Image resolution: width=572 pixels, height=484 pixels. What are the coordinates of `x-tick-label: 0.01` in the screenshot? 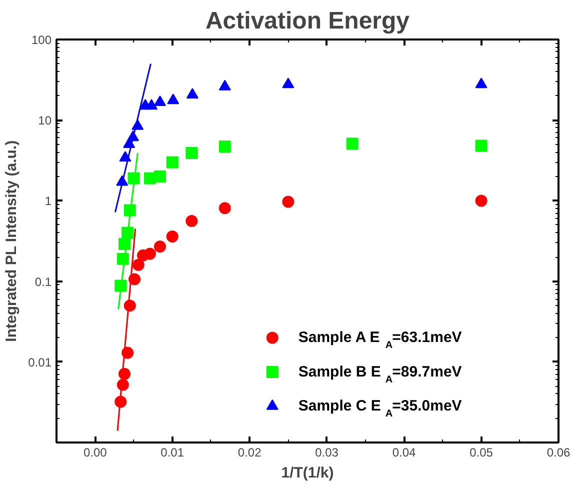 It's located at (172, 453).